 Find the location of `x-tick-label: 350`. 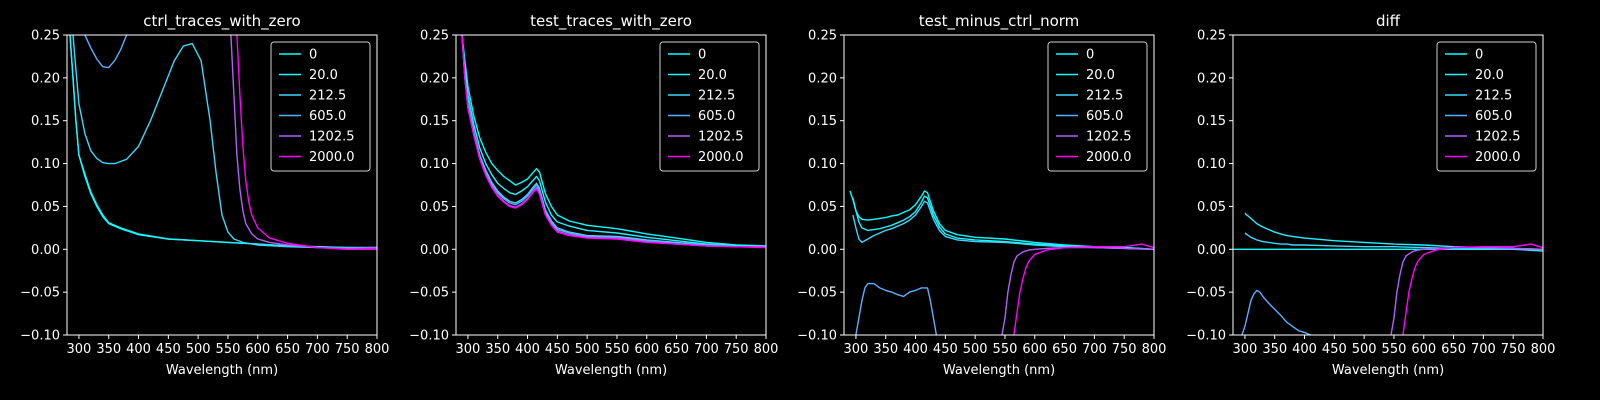

x-tick-label: 350 is located at coordinates (1274, 349).